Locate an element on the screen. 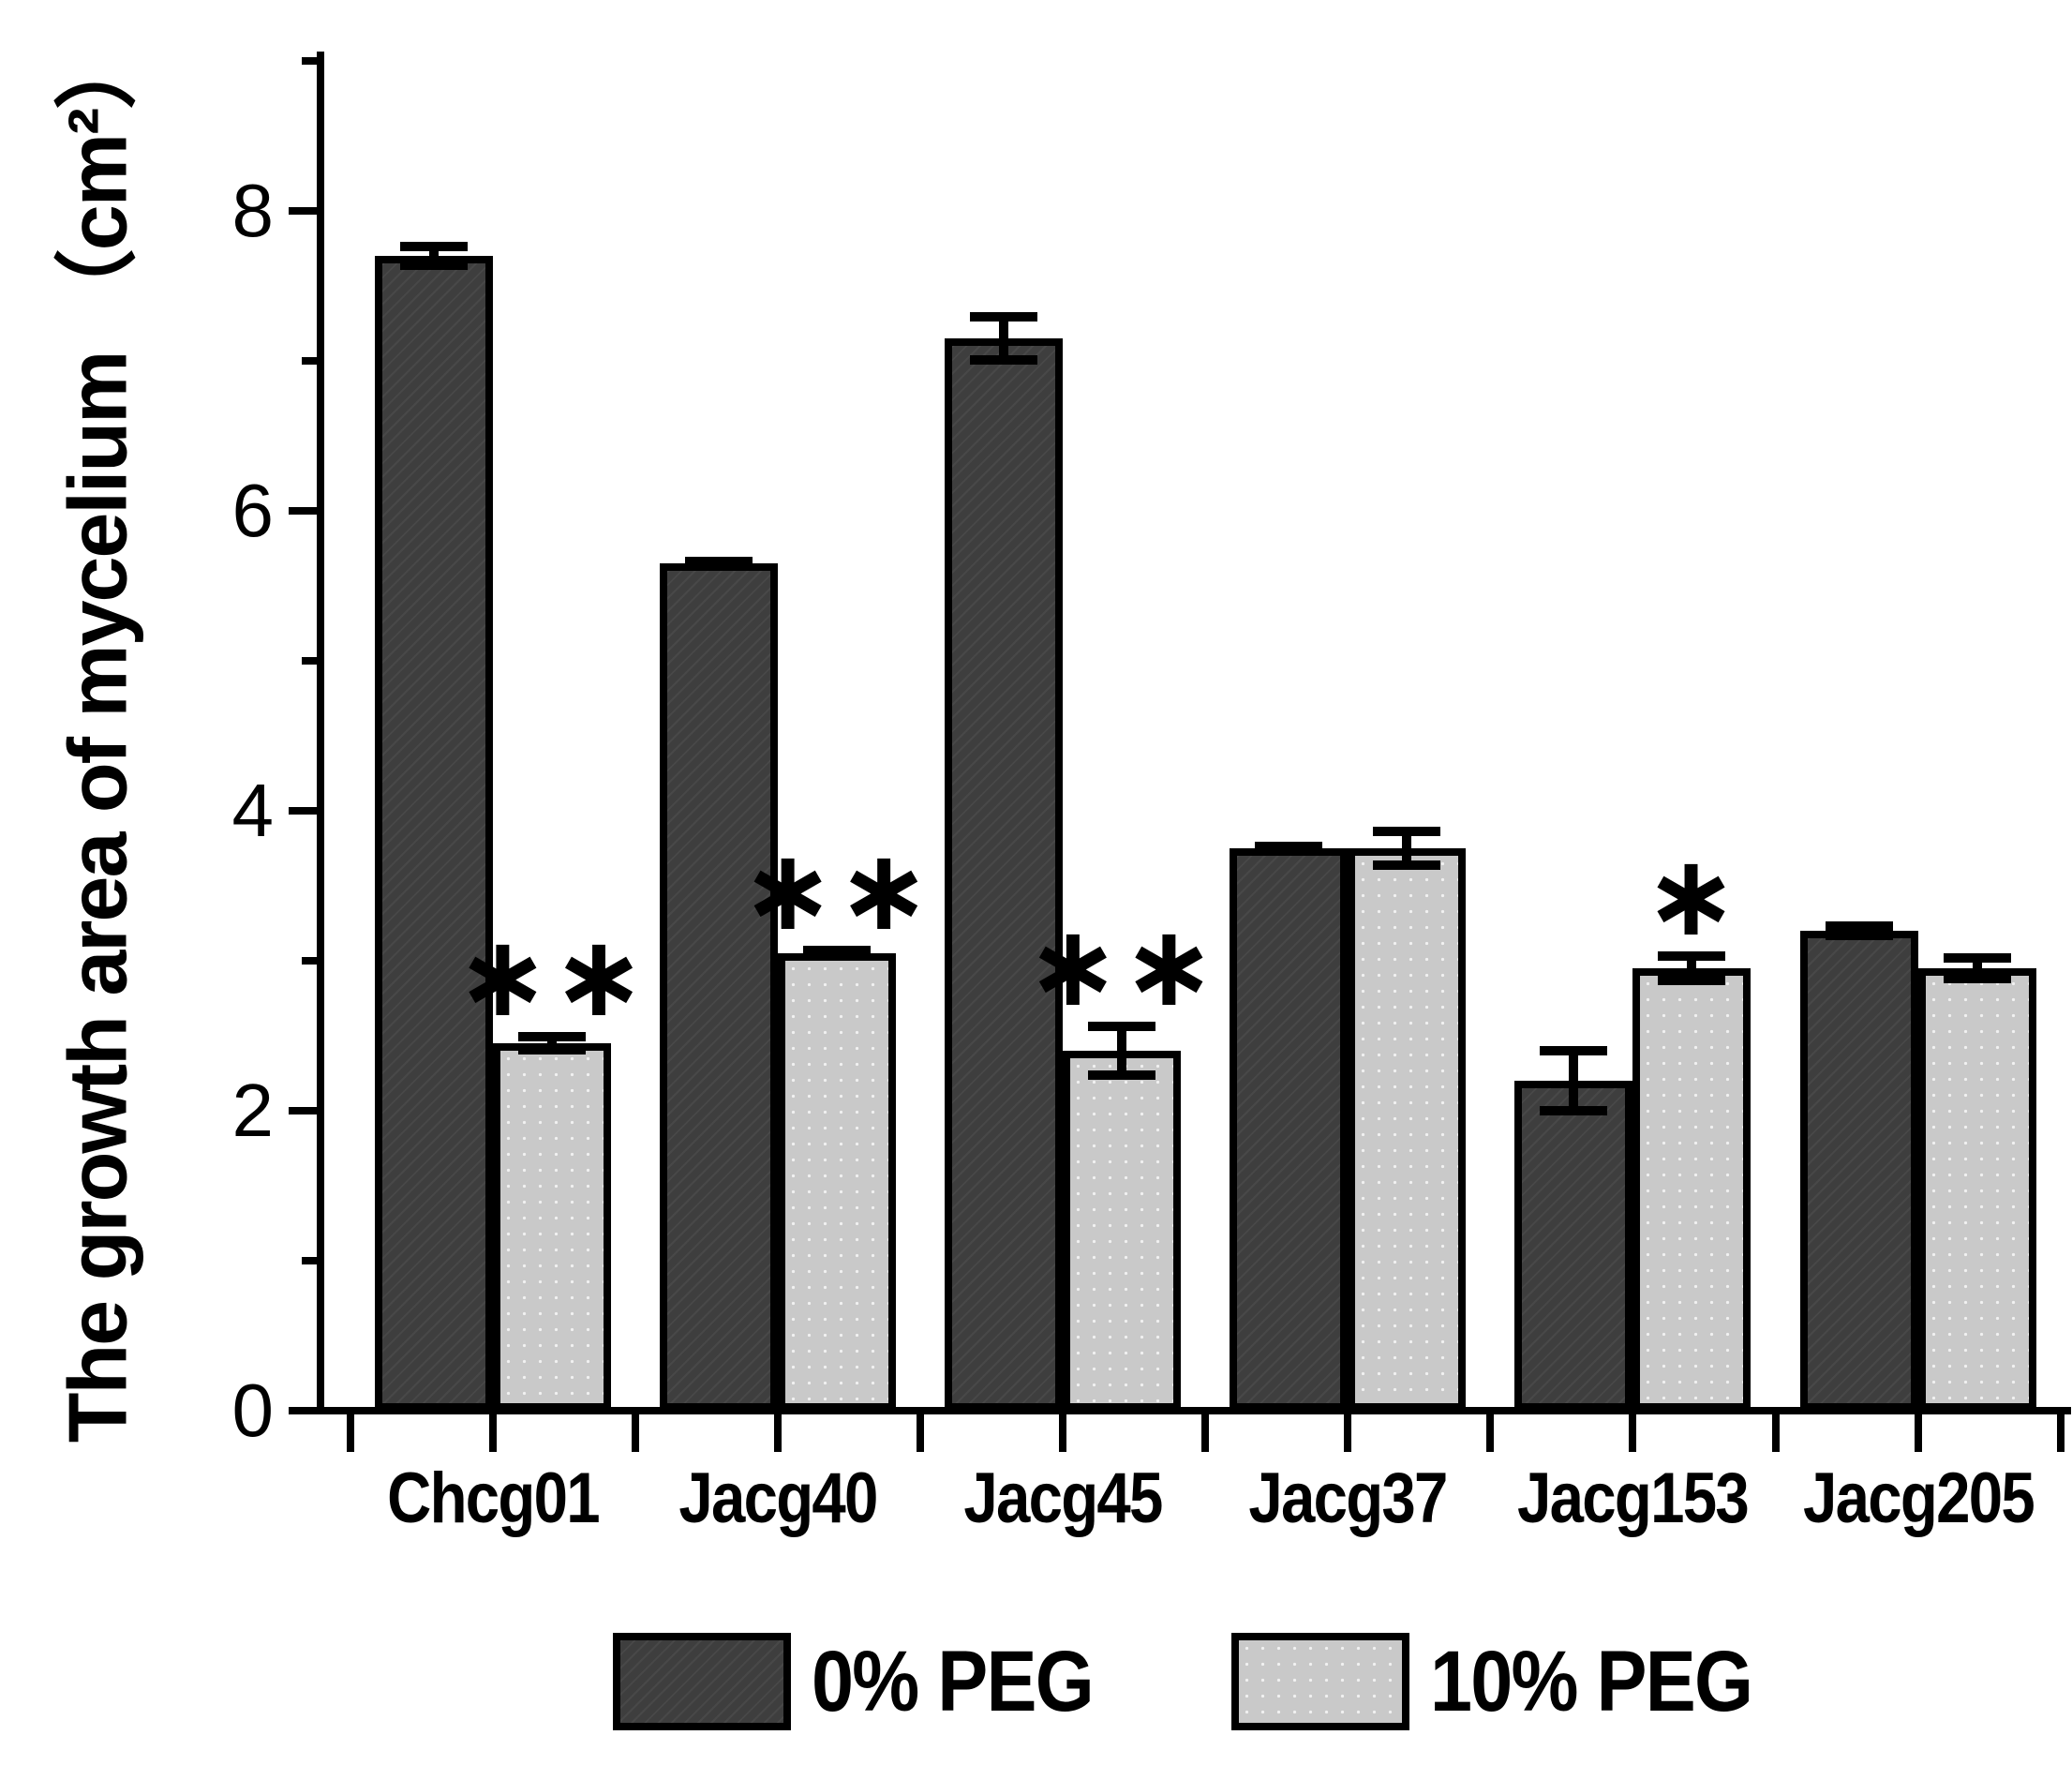  x-axis-category-label-chcg01: Chcg01 is located at coordinates (493, 1498).